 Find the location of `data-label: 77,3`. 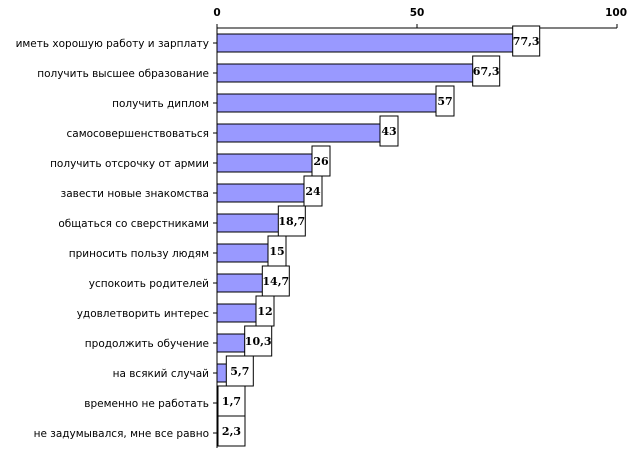

data-label: 77,3 is located at coordinates (526, 41).